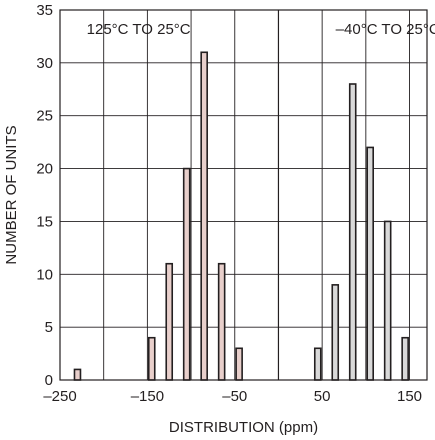 Image resolution: width=435 pixels, height=440 pixels. I want to click on x-tick-label: 50, so click(322, 396).